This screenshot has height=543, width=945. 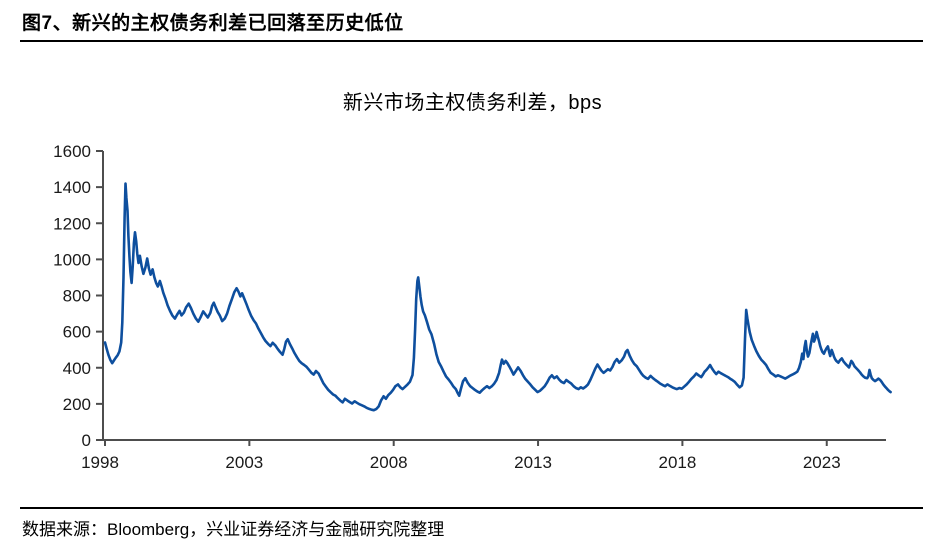 I want to click on y-tick-label: 1000, so click(x=72, y=259).